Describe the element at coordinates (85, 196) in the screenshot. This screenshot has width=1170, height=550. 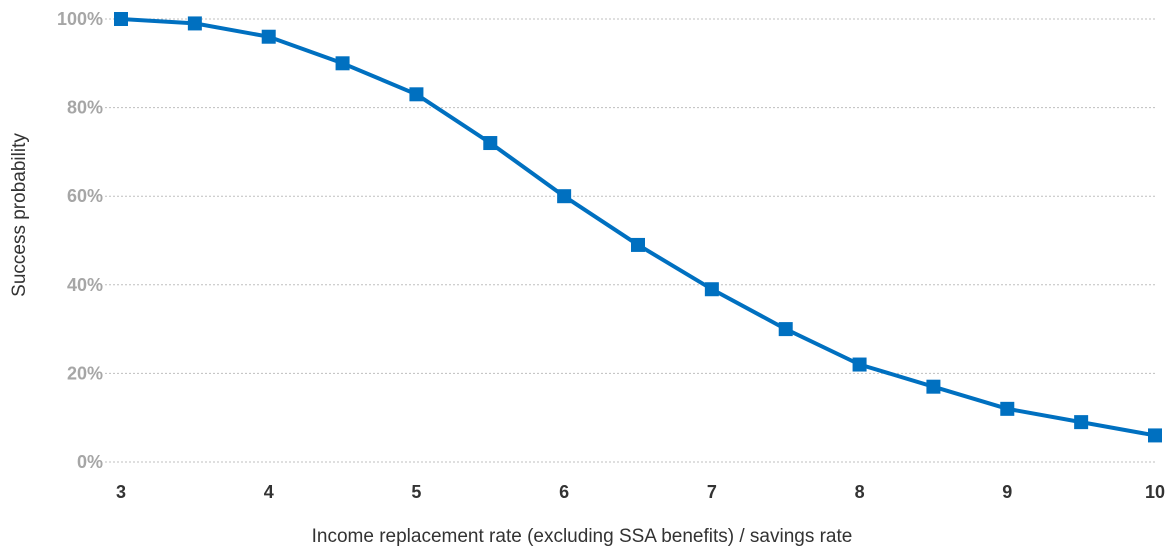
I see `y-tick-label: 60%` at that location.